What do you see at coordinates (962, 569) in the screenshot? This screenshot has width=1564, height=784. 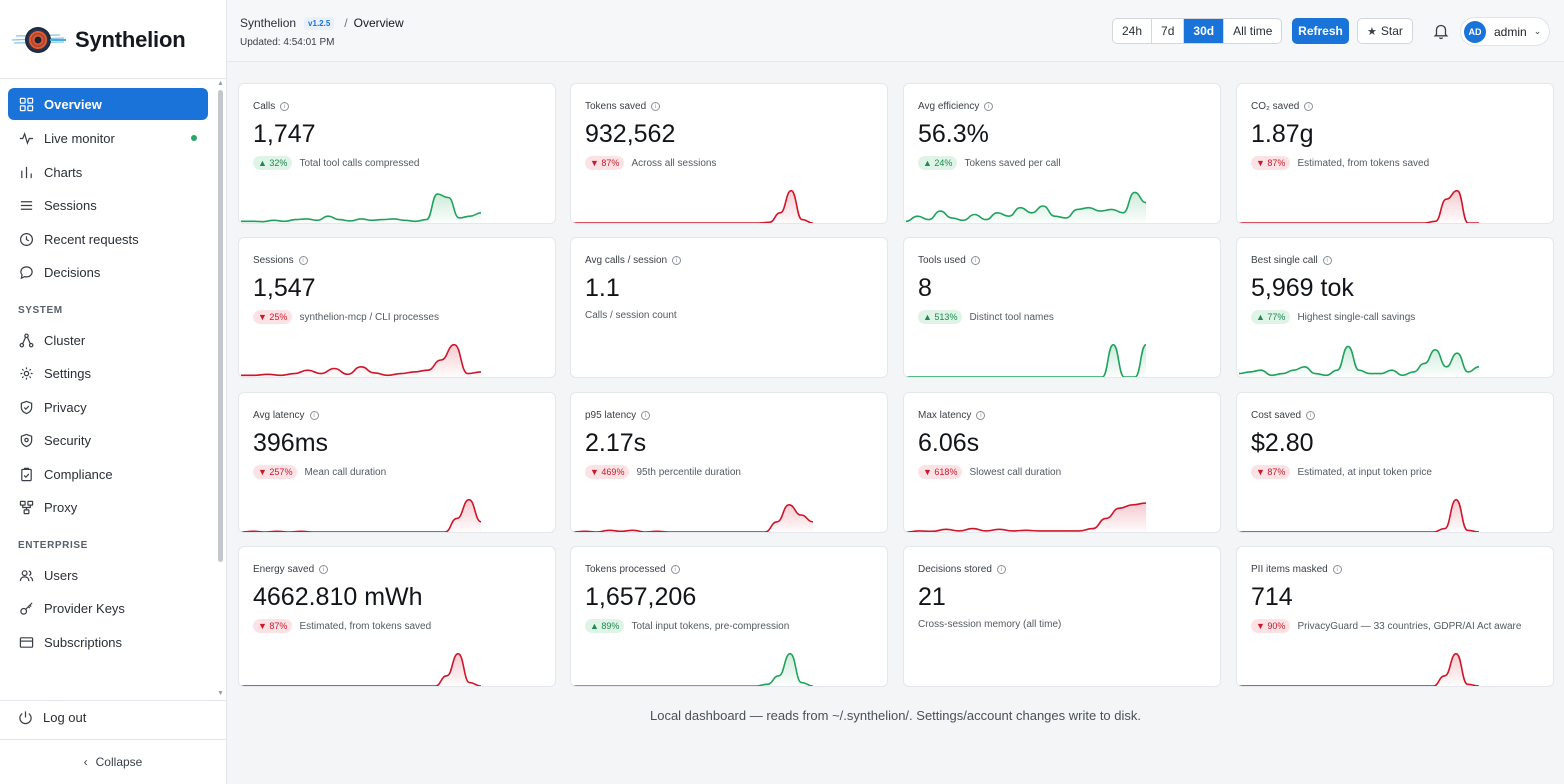 I see `metric-title: Decisions stored i` at bounding box center [962, 569].